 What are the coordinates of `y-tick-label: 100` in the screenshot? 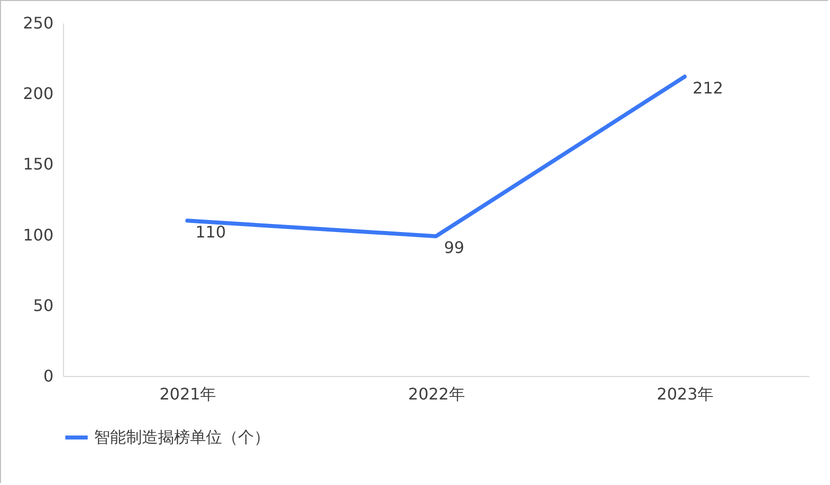 It's located at (38, 234).